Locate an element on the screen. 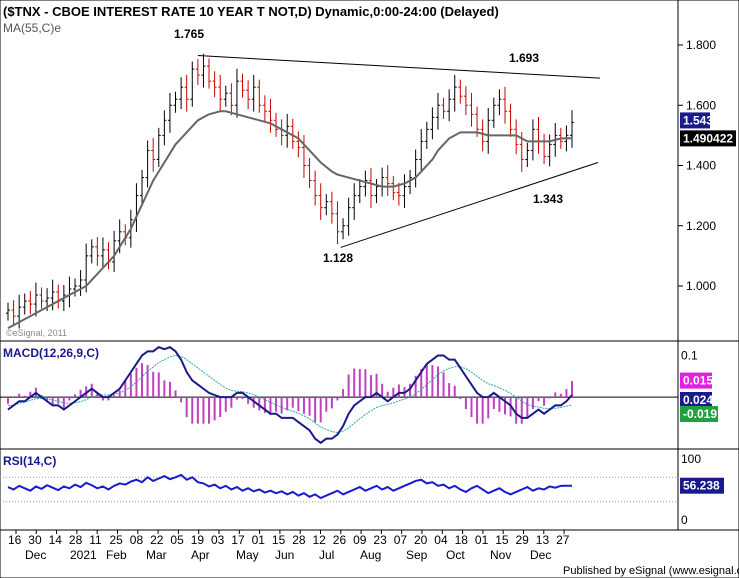 Image resolution: width=739 pixels, height=578 pixels. x-tick-label: 07 is located at coordinates (401, 540).